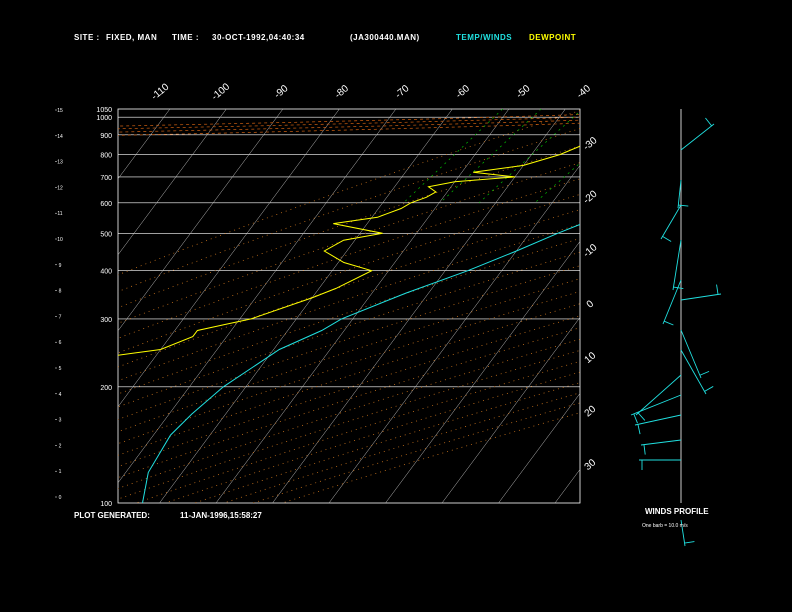  Describe the element at coordinates (221, 515) in the screenshot. I see `plot-generated-value: 11-JAN-1996,15:58:27` at that location.